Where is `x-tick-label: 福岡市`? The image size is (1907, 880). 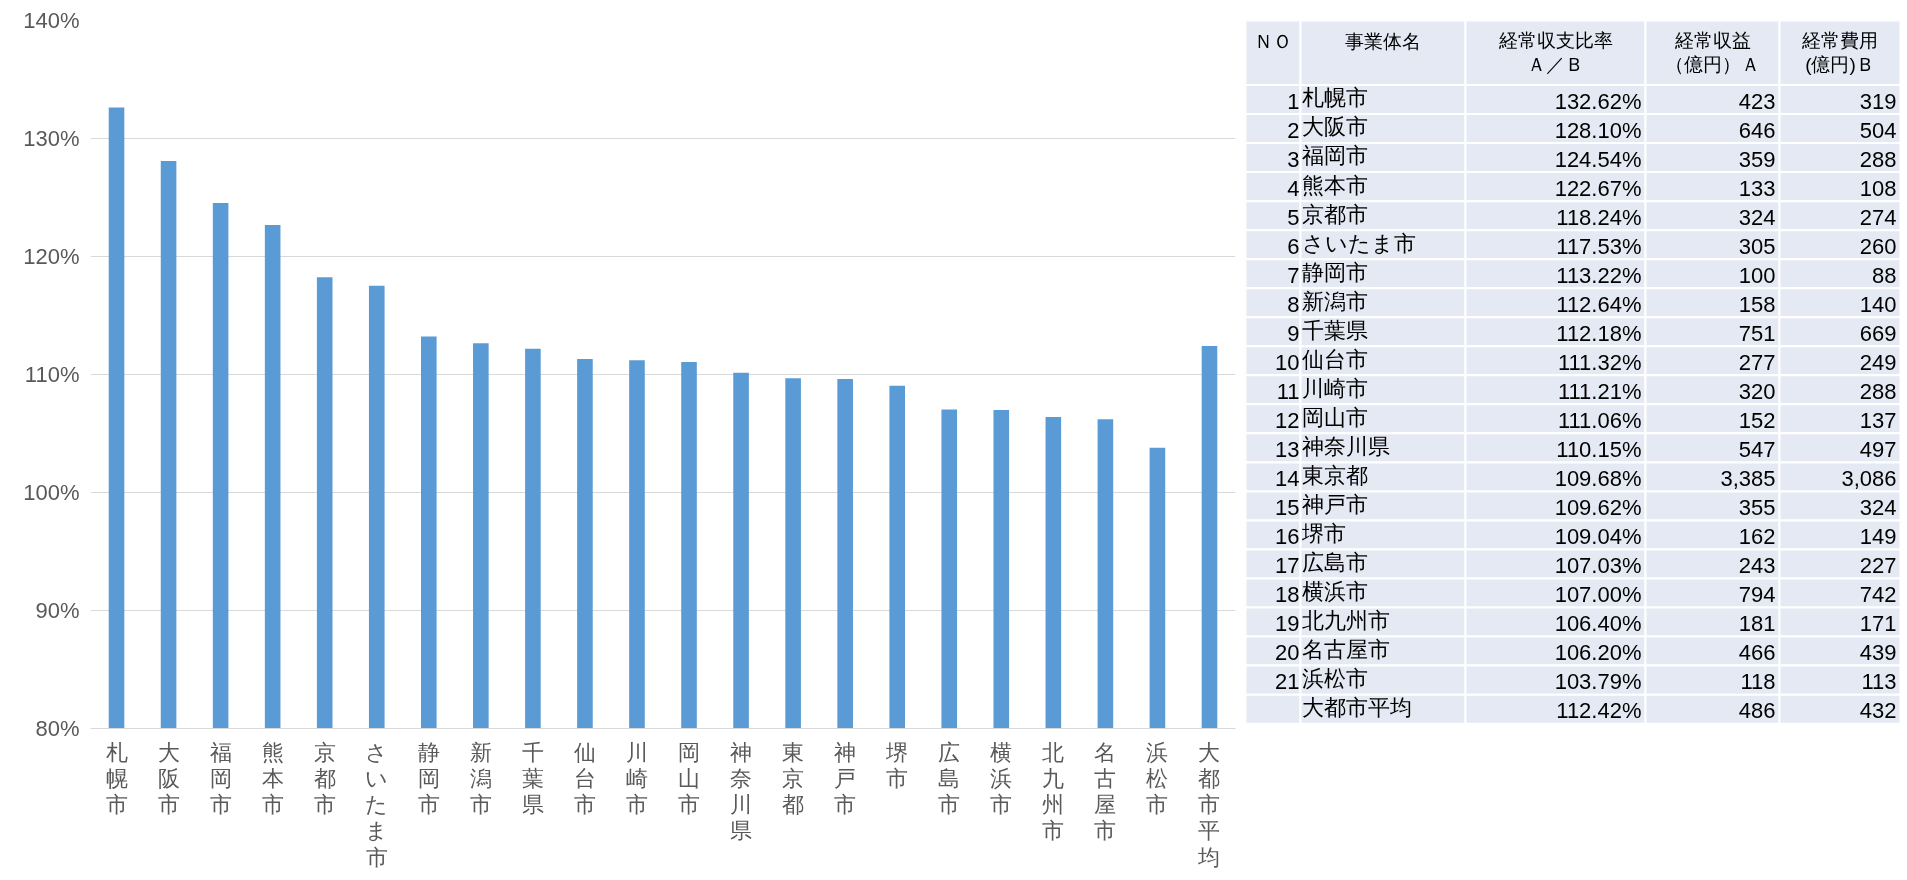 x-tick-label: 福岡市 is located at coordinates (220, 778).